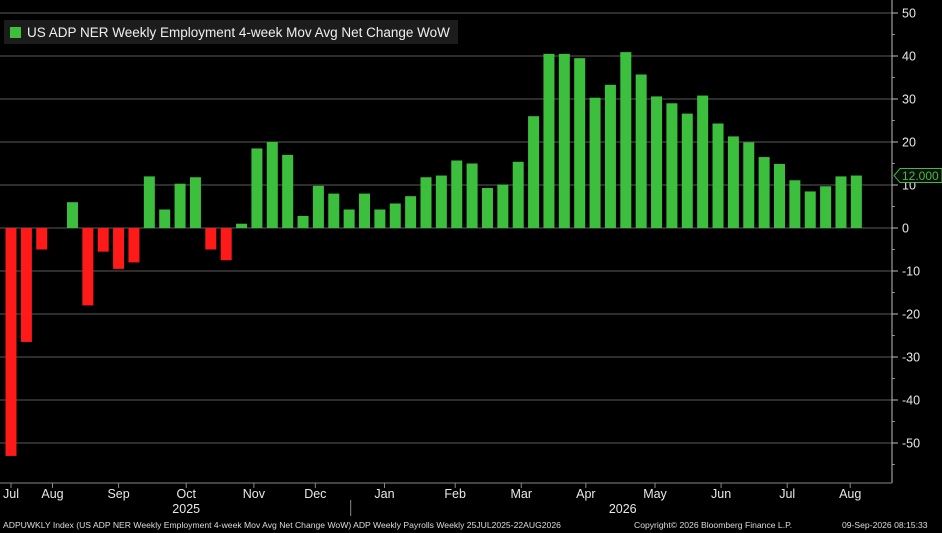  I want to click on y-tick-label: -30, so click(911, 358).